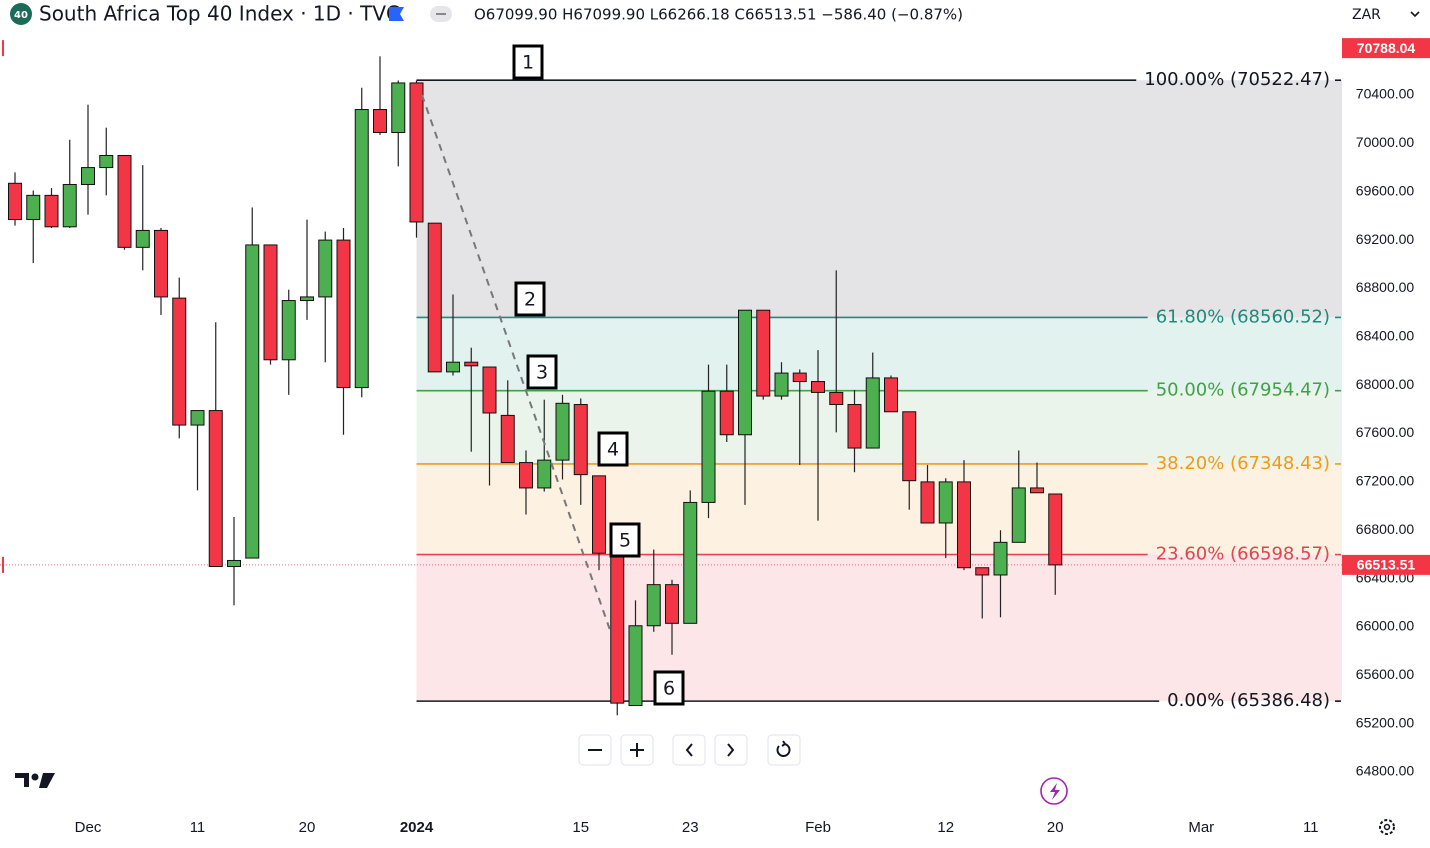  I want to click on y-tick-label: 67200.00, so click(1385, 481).